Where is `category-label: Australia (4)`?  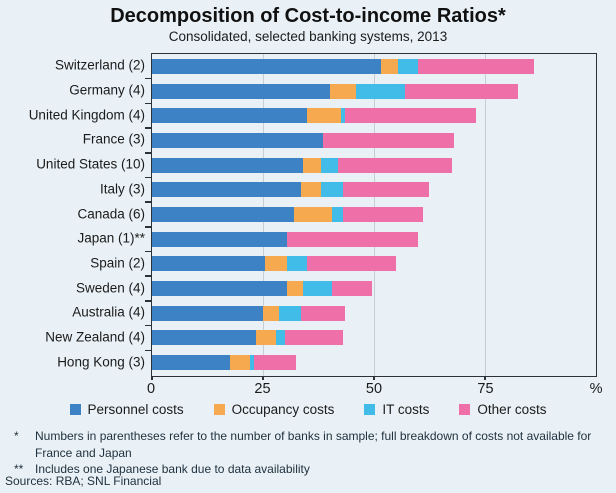 category-label: Australia (4) is located at coordinates (108, 312).